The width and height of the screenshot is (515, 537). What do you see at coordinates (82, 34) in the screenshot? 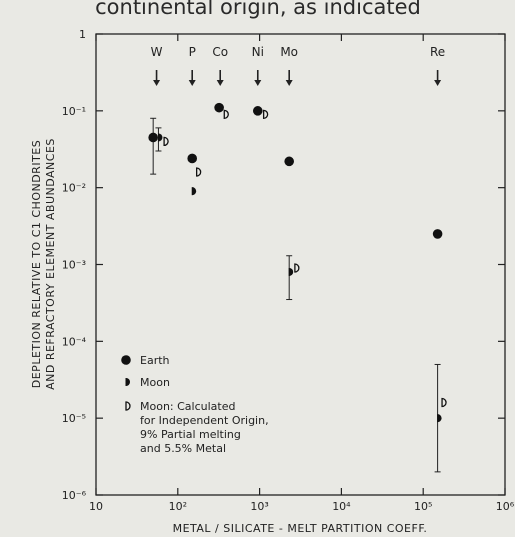
I see `y-tick-label: 1` at bounding box center [82, 34].